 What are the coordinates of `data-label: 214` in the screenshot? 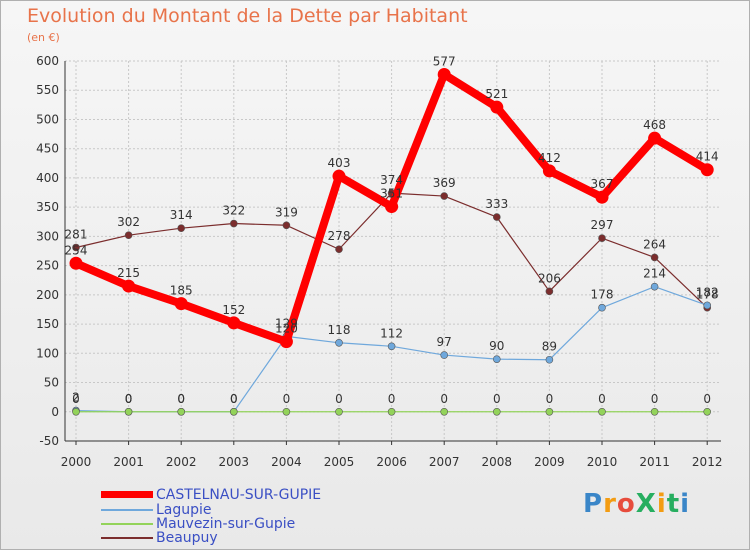 It's located at (654, 274).